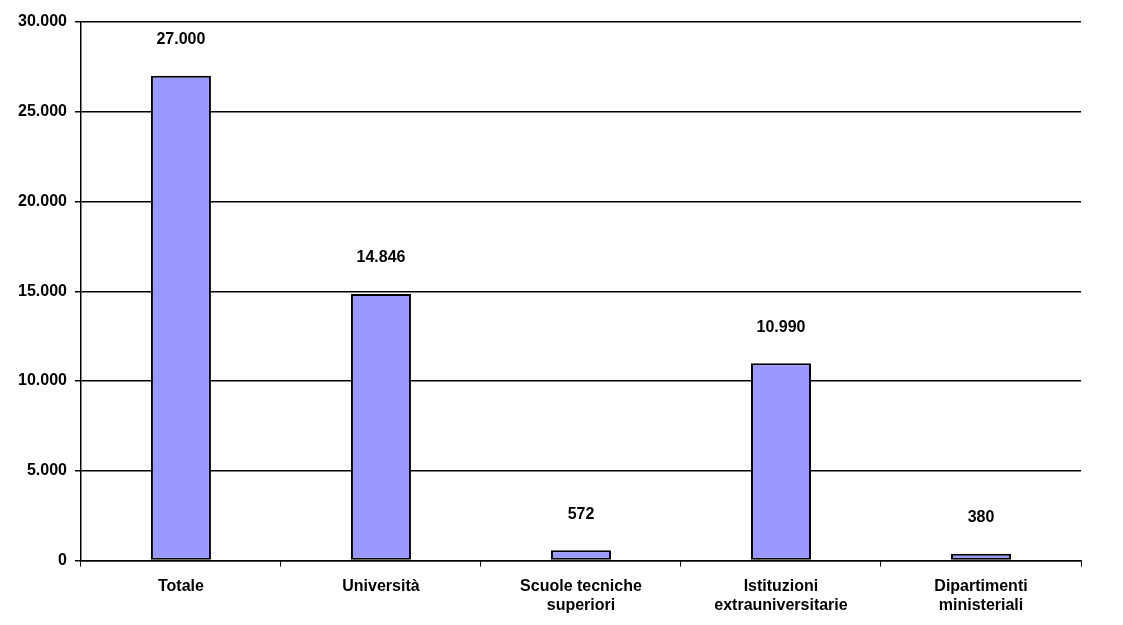  Describe the element at coordinates (43, 21) in the screenshot. I see `y-tick-label: 30.000` at that location.